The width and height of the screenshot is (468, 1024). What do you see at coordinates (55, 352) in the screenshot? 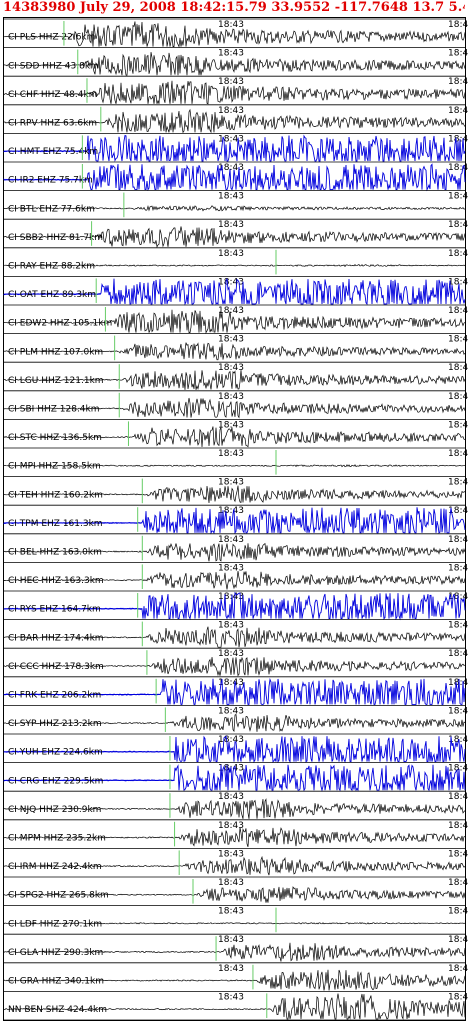
I see `station-label: CI PLM HHZ 107.0km` at bounding box center [55, 352].